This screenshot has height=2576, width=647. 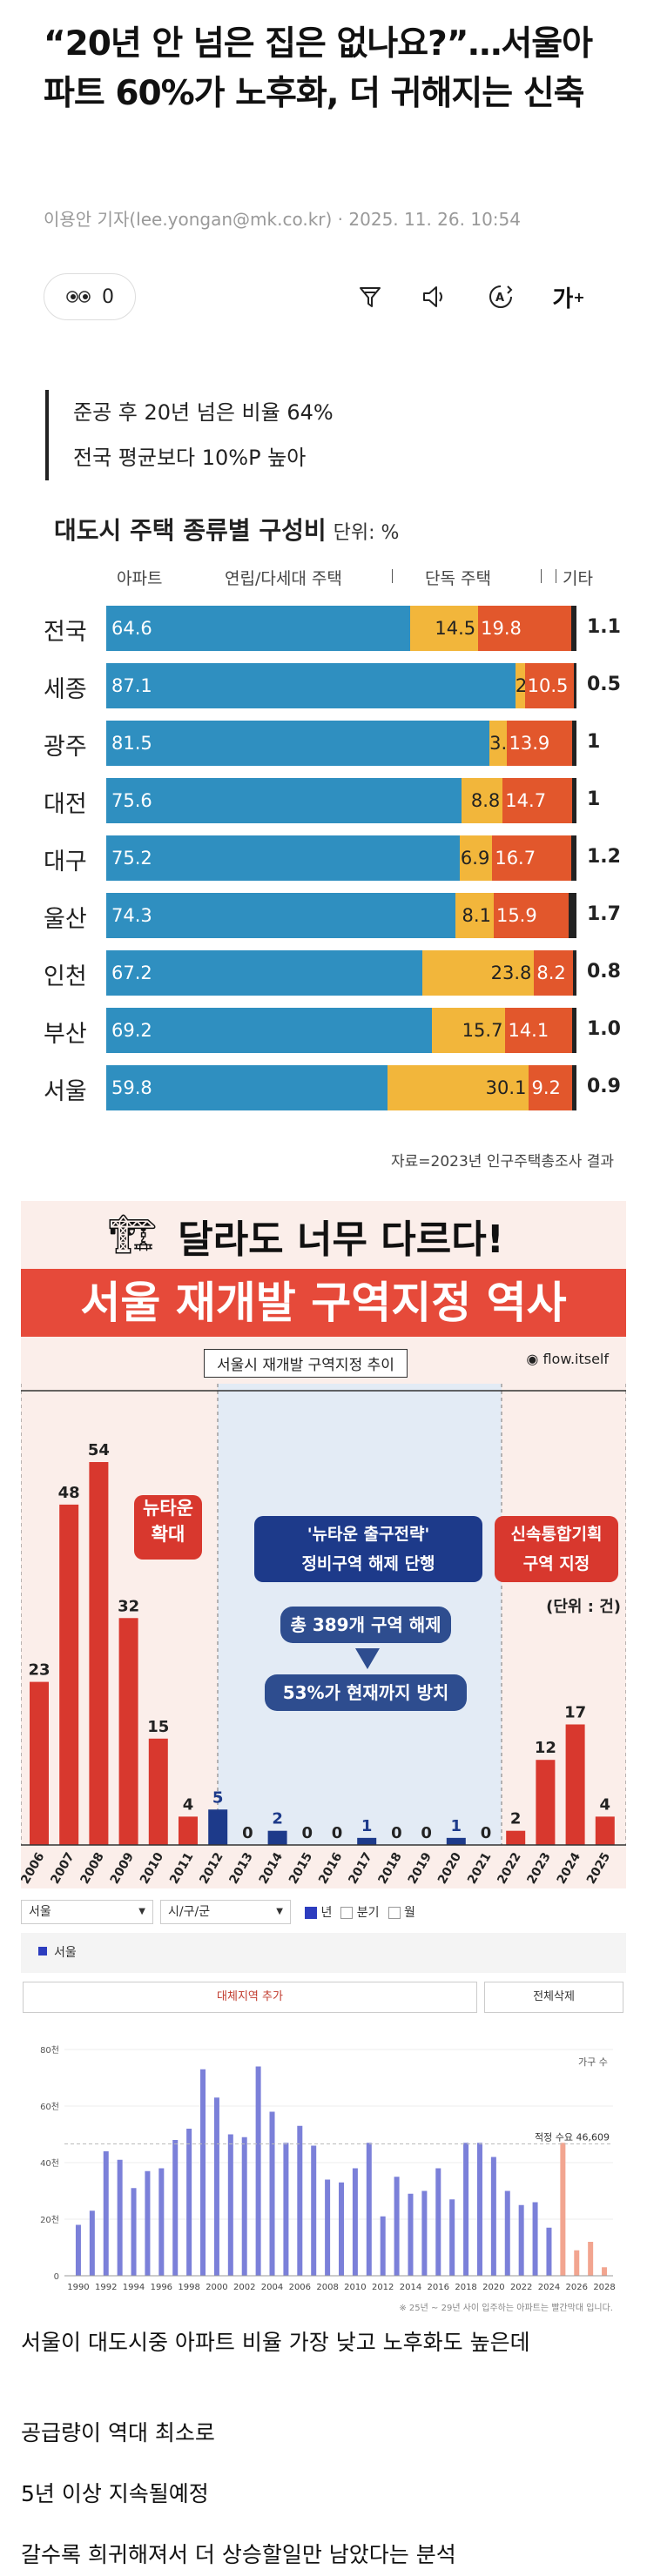 I want to click on bar-1996, so click(x=162, y=2222).